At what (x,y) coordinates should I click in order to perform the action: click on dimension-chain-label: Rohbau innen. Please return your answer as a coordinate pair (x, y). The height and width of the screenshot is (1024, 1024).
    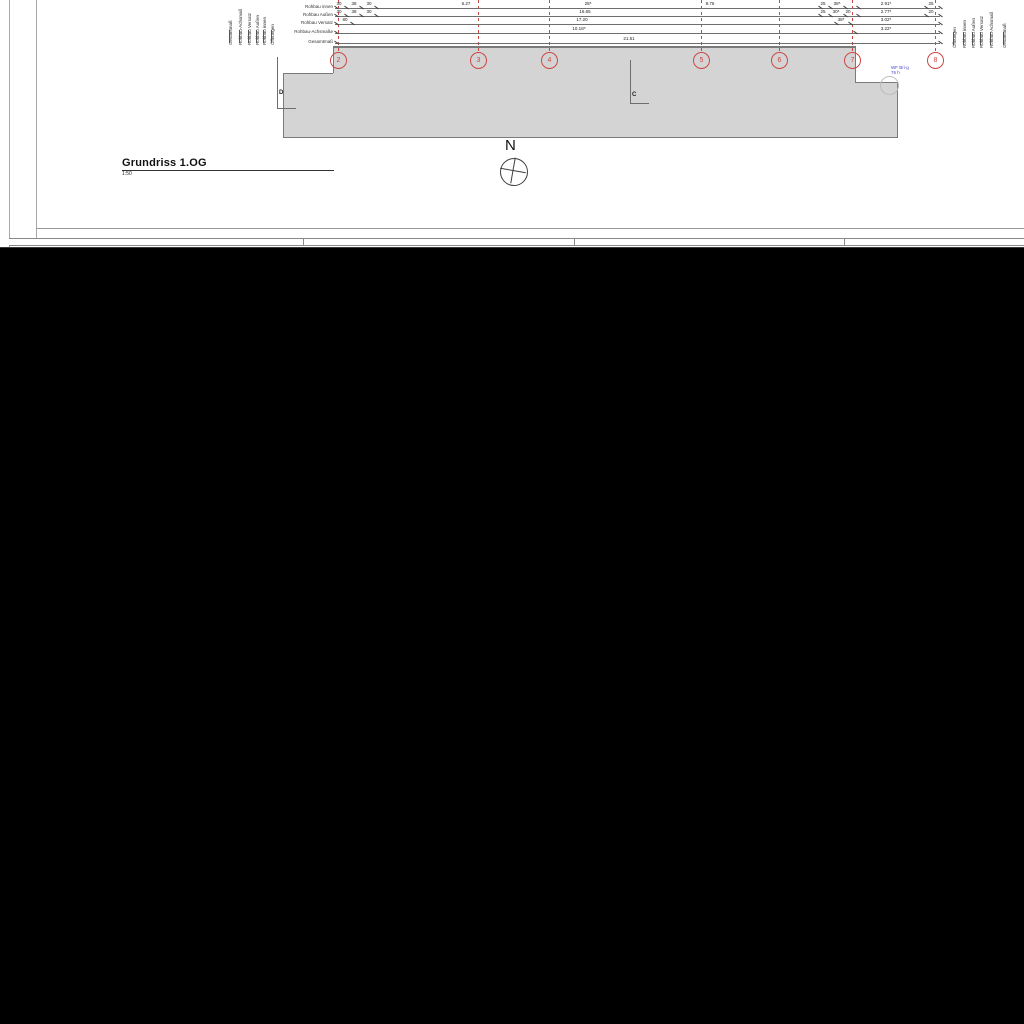
    Looking at the image, I should click on (318, 6).